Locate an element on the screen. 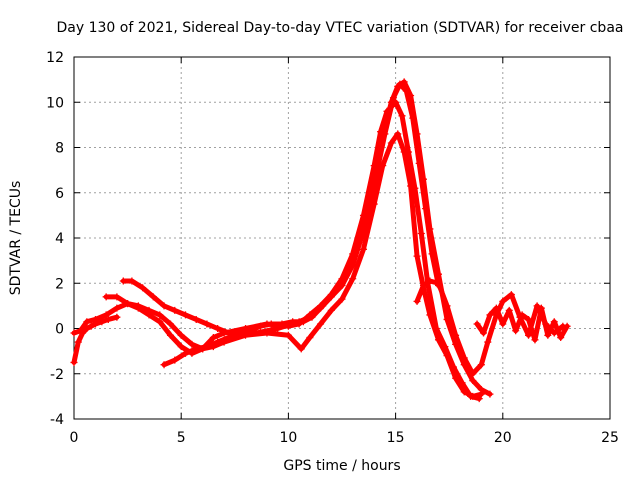 Image resolution: width=640 pixels, height=480 pixels. x-axis-label: GPS time / hours is located at coordinates (341, 466).